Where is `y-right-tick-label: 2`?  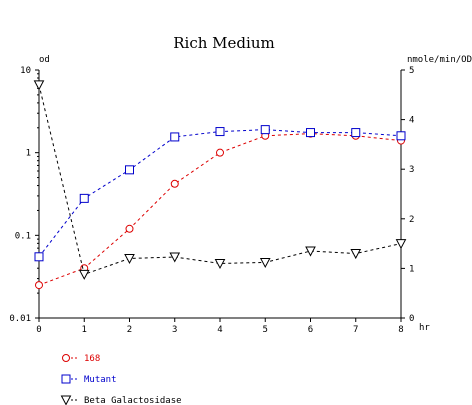
y-right-tick-label: 2 is located at coordinates (411, 220).